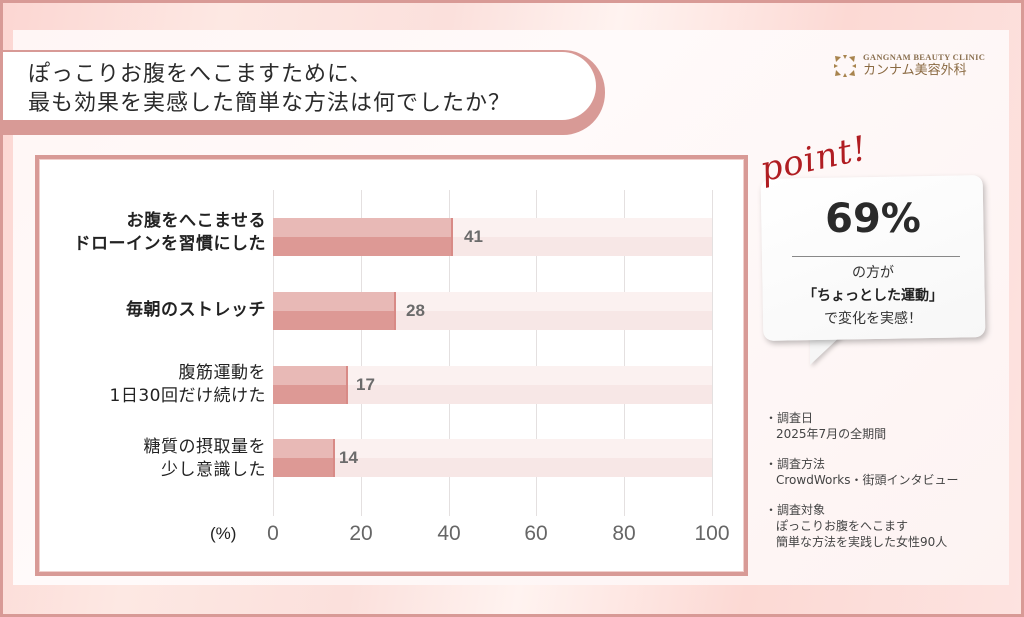  I want to click on bar-value-3: 17, so click(365, 384).